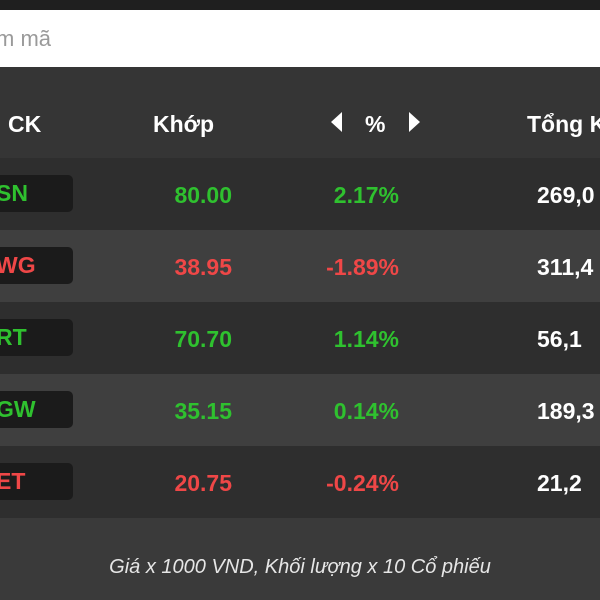 Image resolution: width=600 pixels, height=600 pixels. I want to click on total-volume: 269,0, so click(566, 195).